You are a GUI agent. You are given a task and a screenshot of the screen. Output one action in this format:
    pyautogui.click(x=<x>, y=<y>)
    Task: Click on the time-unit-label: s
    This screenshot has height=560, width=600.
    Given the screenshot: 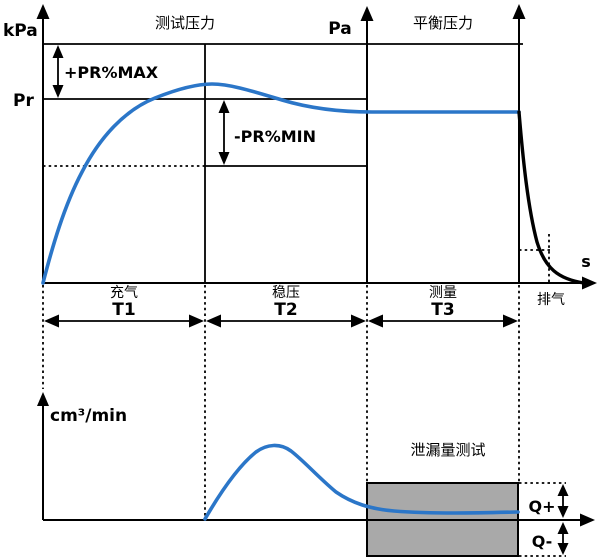 What is the action you would take?
    pyautogui.click(x=586, y=261)
    